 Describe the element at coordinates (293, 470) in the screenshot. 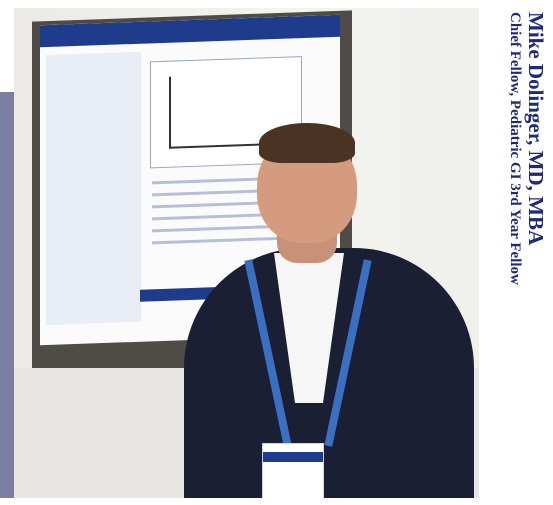

I see `name-badge` at that location.